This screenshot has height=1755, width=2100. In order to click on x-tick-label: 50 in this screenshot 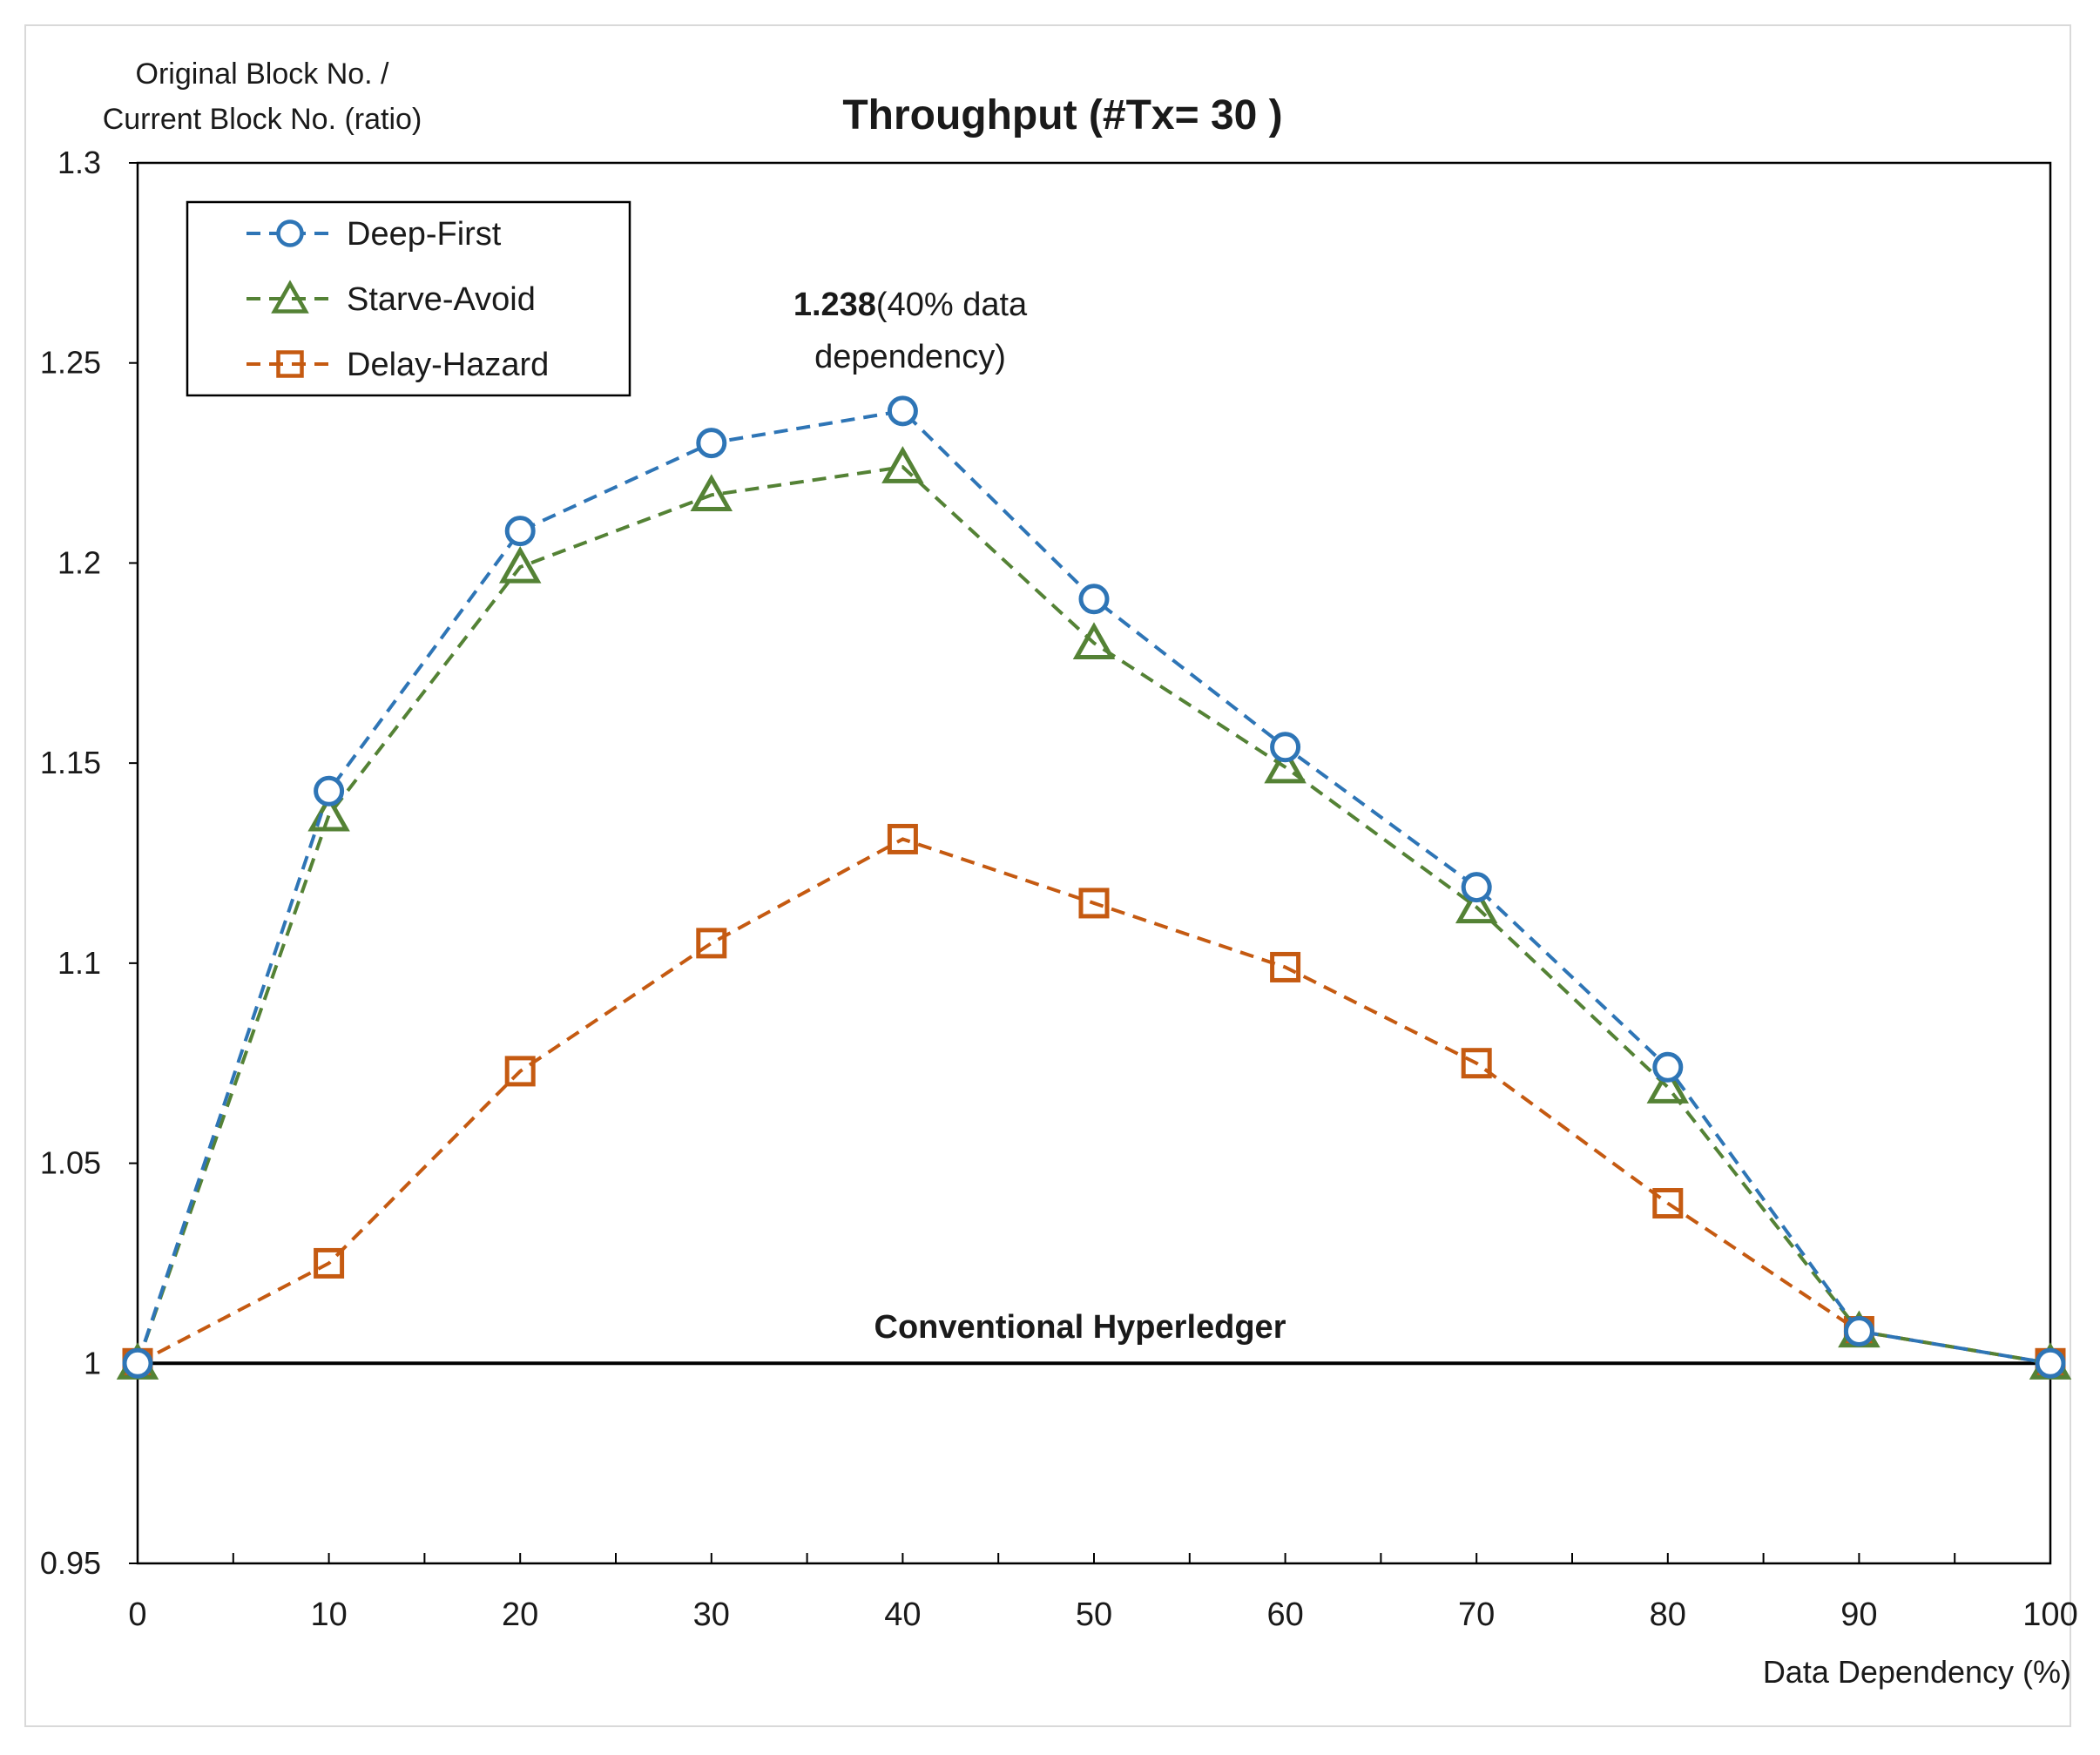, I will do `click(1094, 1614)`.